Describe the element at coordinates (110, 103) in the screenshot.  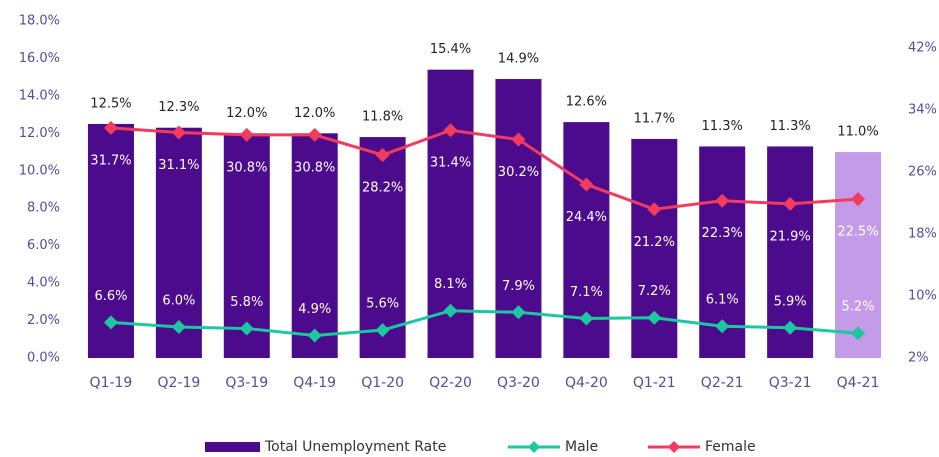
I see `bar-value-label: 12.5%` at that location.